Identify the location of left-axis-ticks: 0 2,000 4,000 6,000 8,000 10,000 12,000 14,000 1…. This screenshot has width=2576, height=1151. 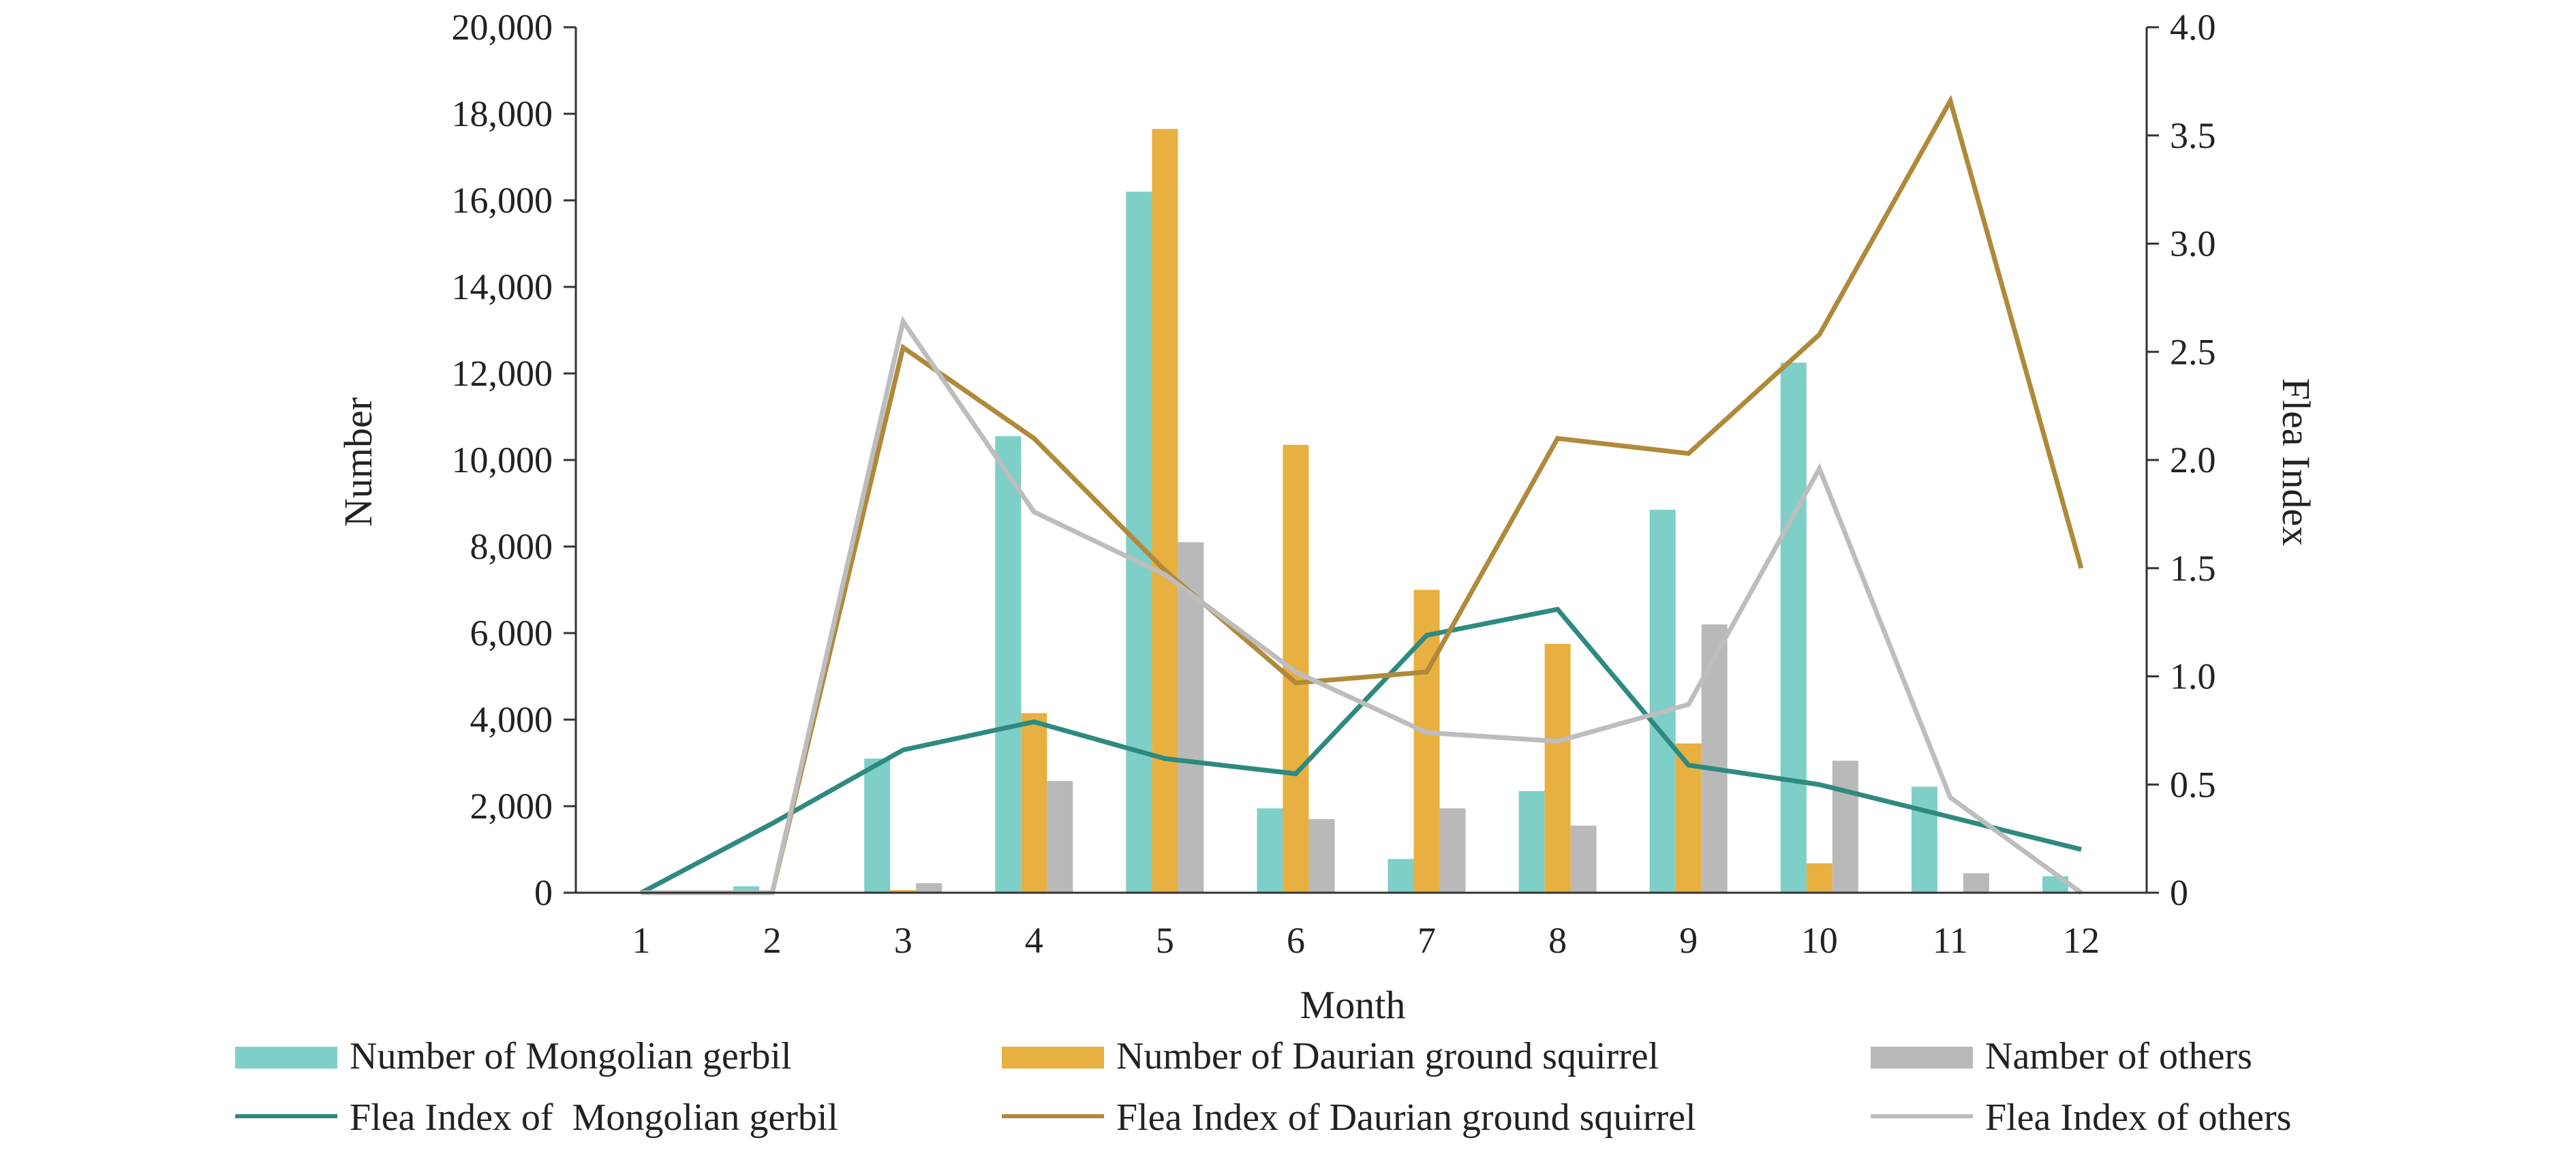
(514, 460).